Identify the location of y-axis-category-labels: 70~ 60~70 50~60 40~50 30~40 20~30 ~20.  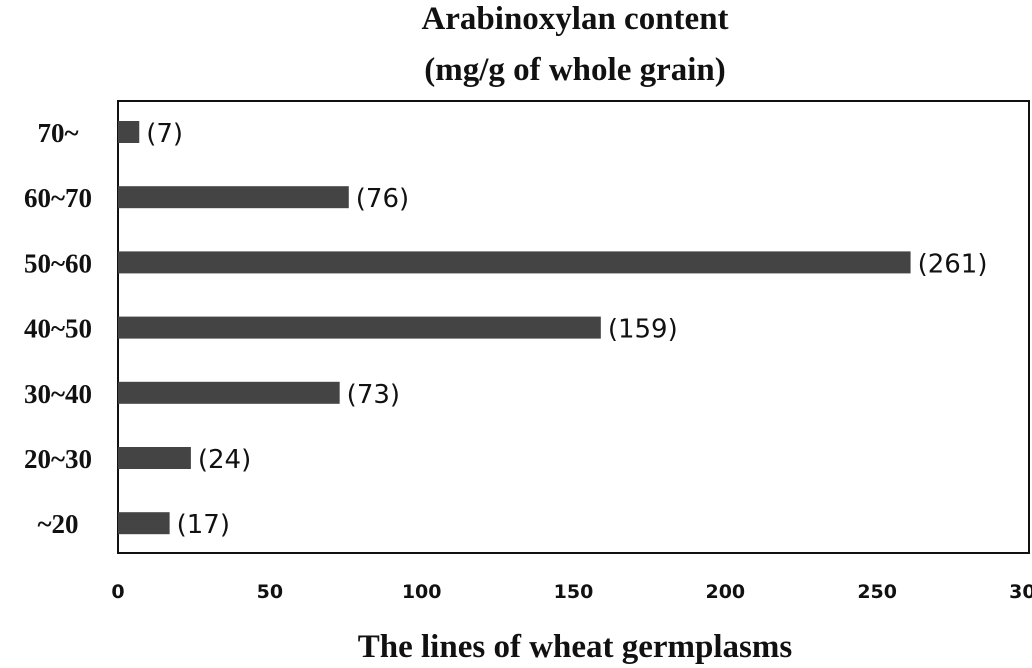
(58, 328).